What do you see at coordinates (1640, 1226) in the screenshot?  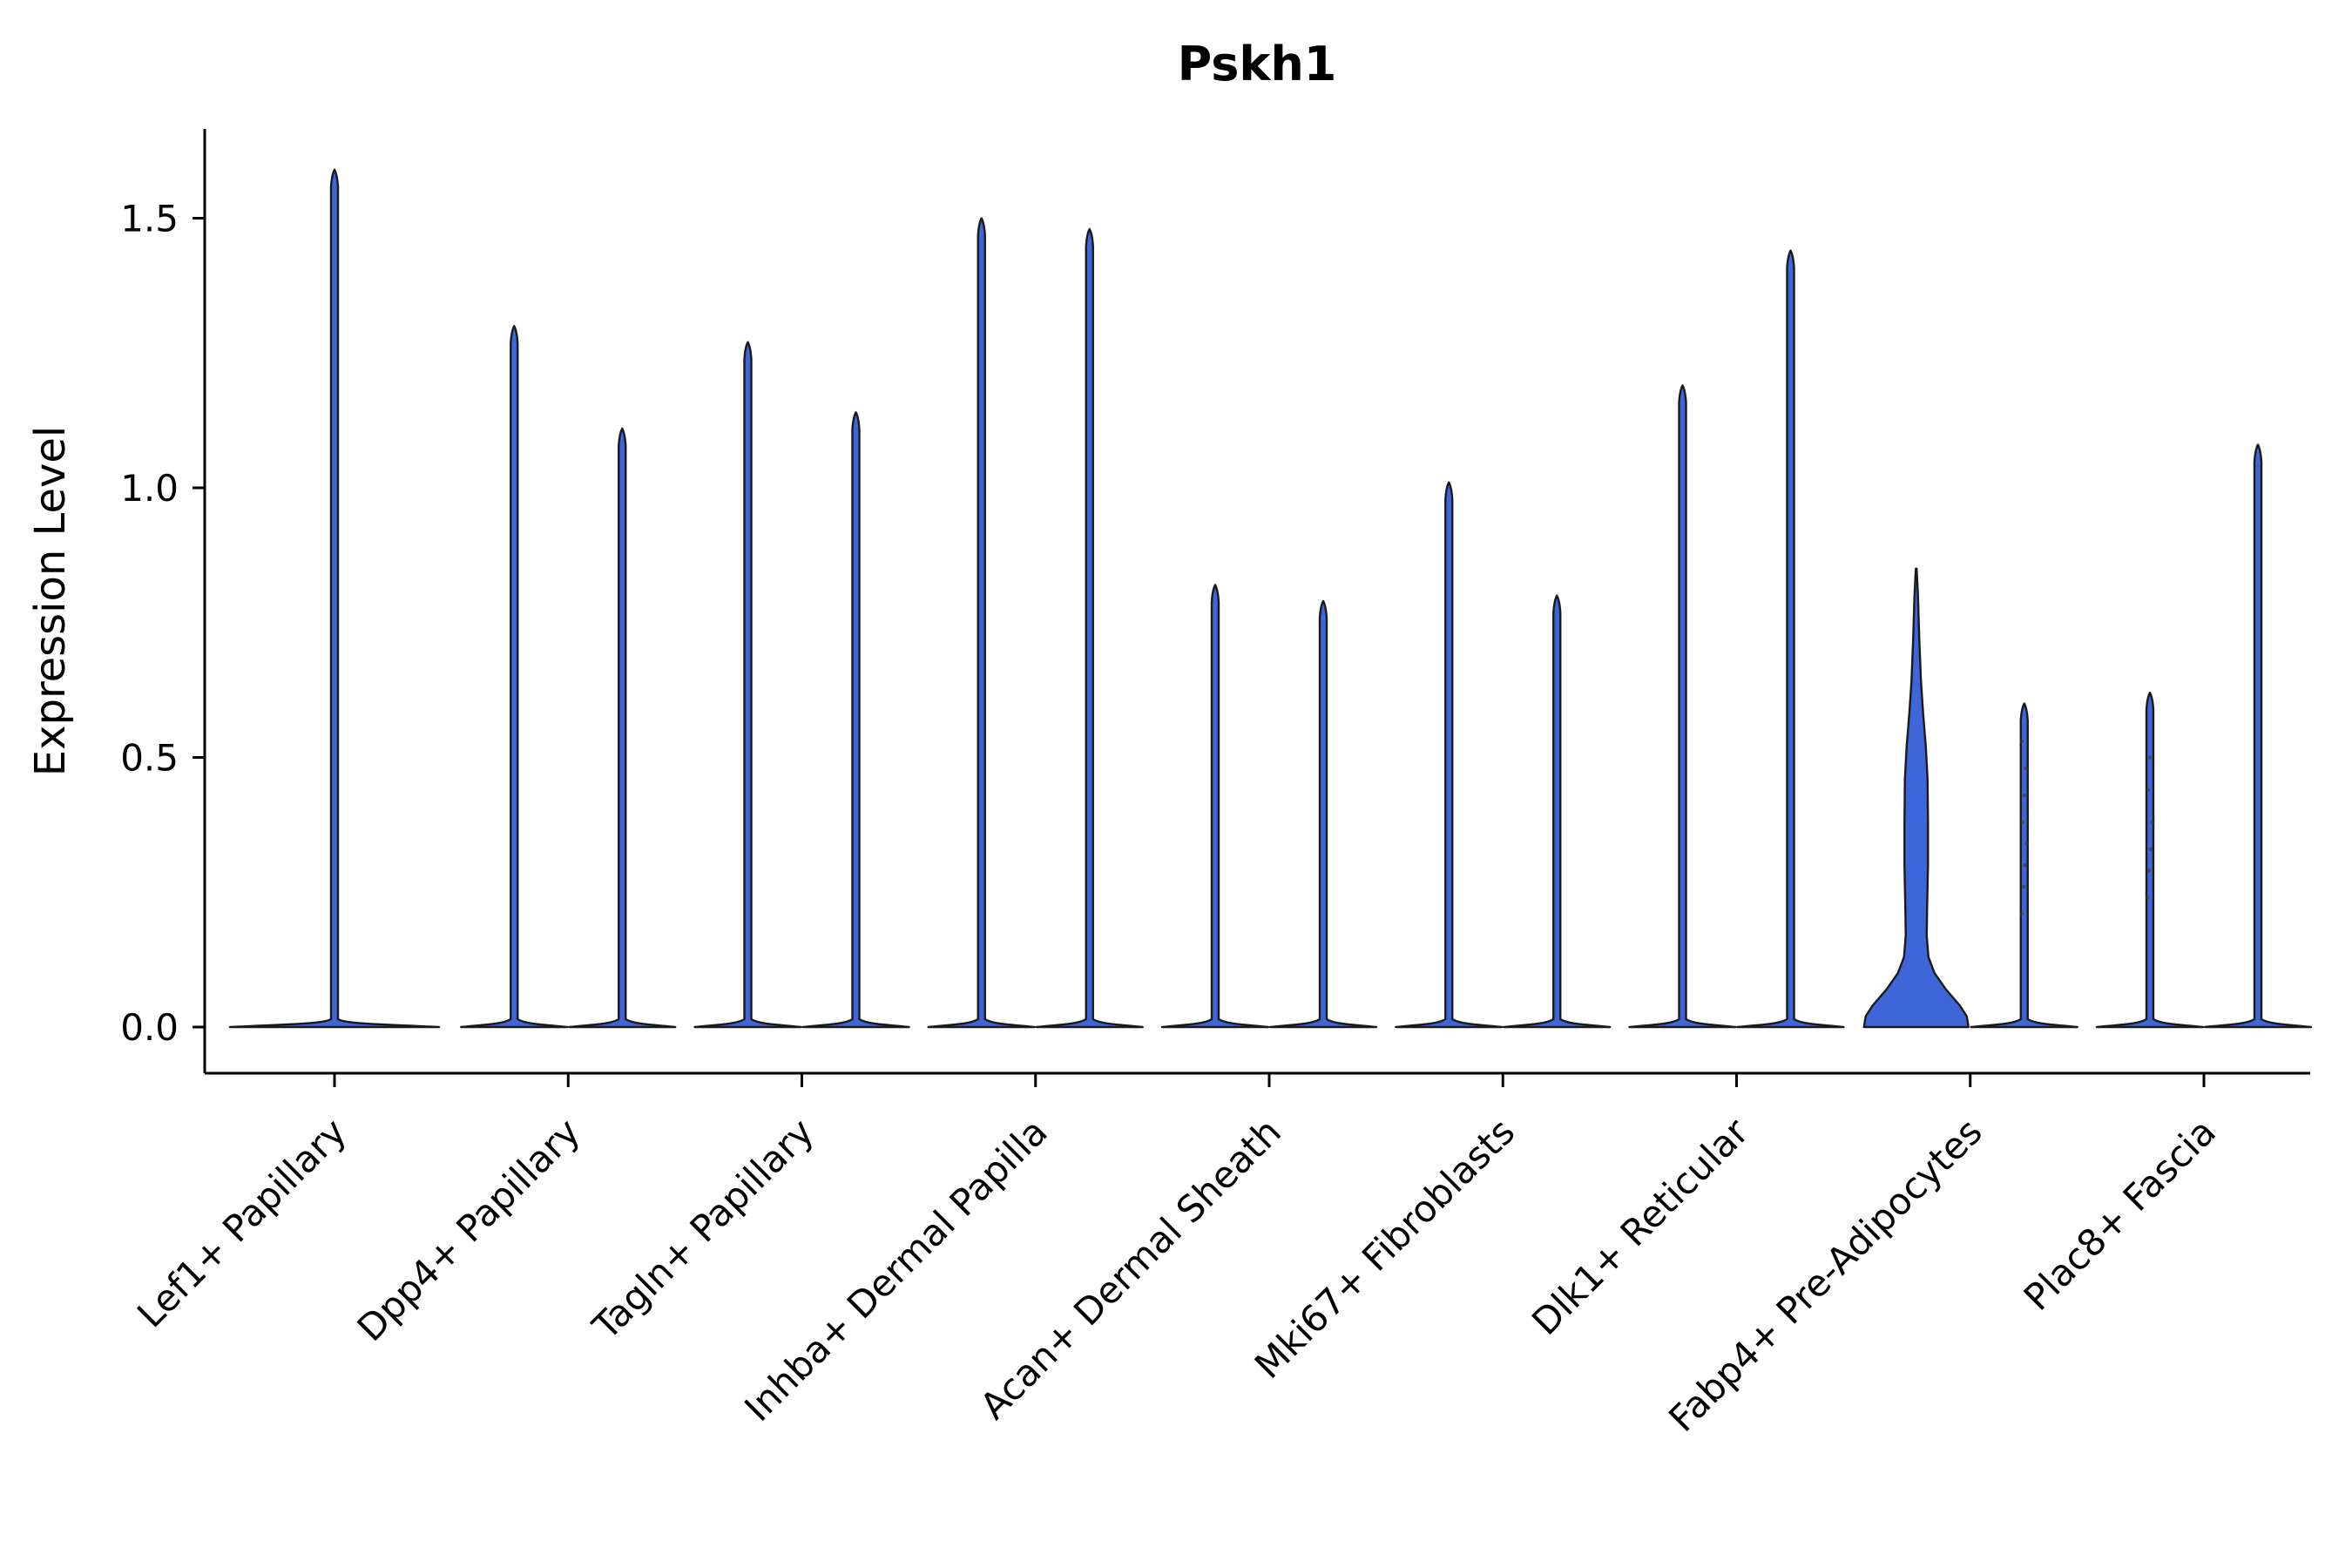 I see `x-tick-label: Dlk1+ Reticular` at bounding box center [1640, 1226].